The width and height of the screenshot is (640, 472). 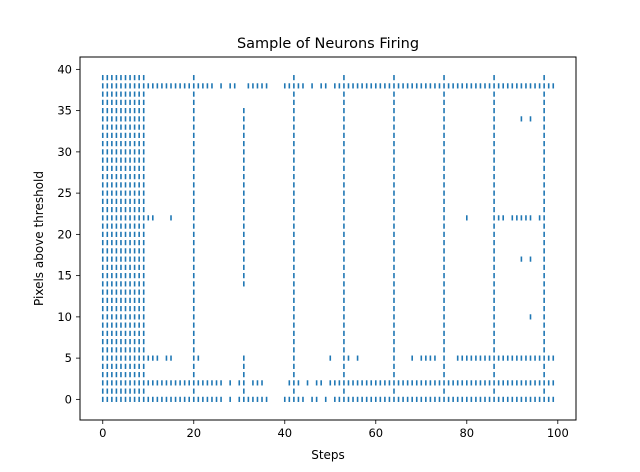 I want to click on y-tick-label: 20, so click(x=64, y=234).